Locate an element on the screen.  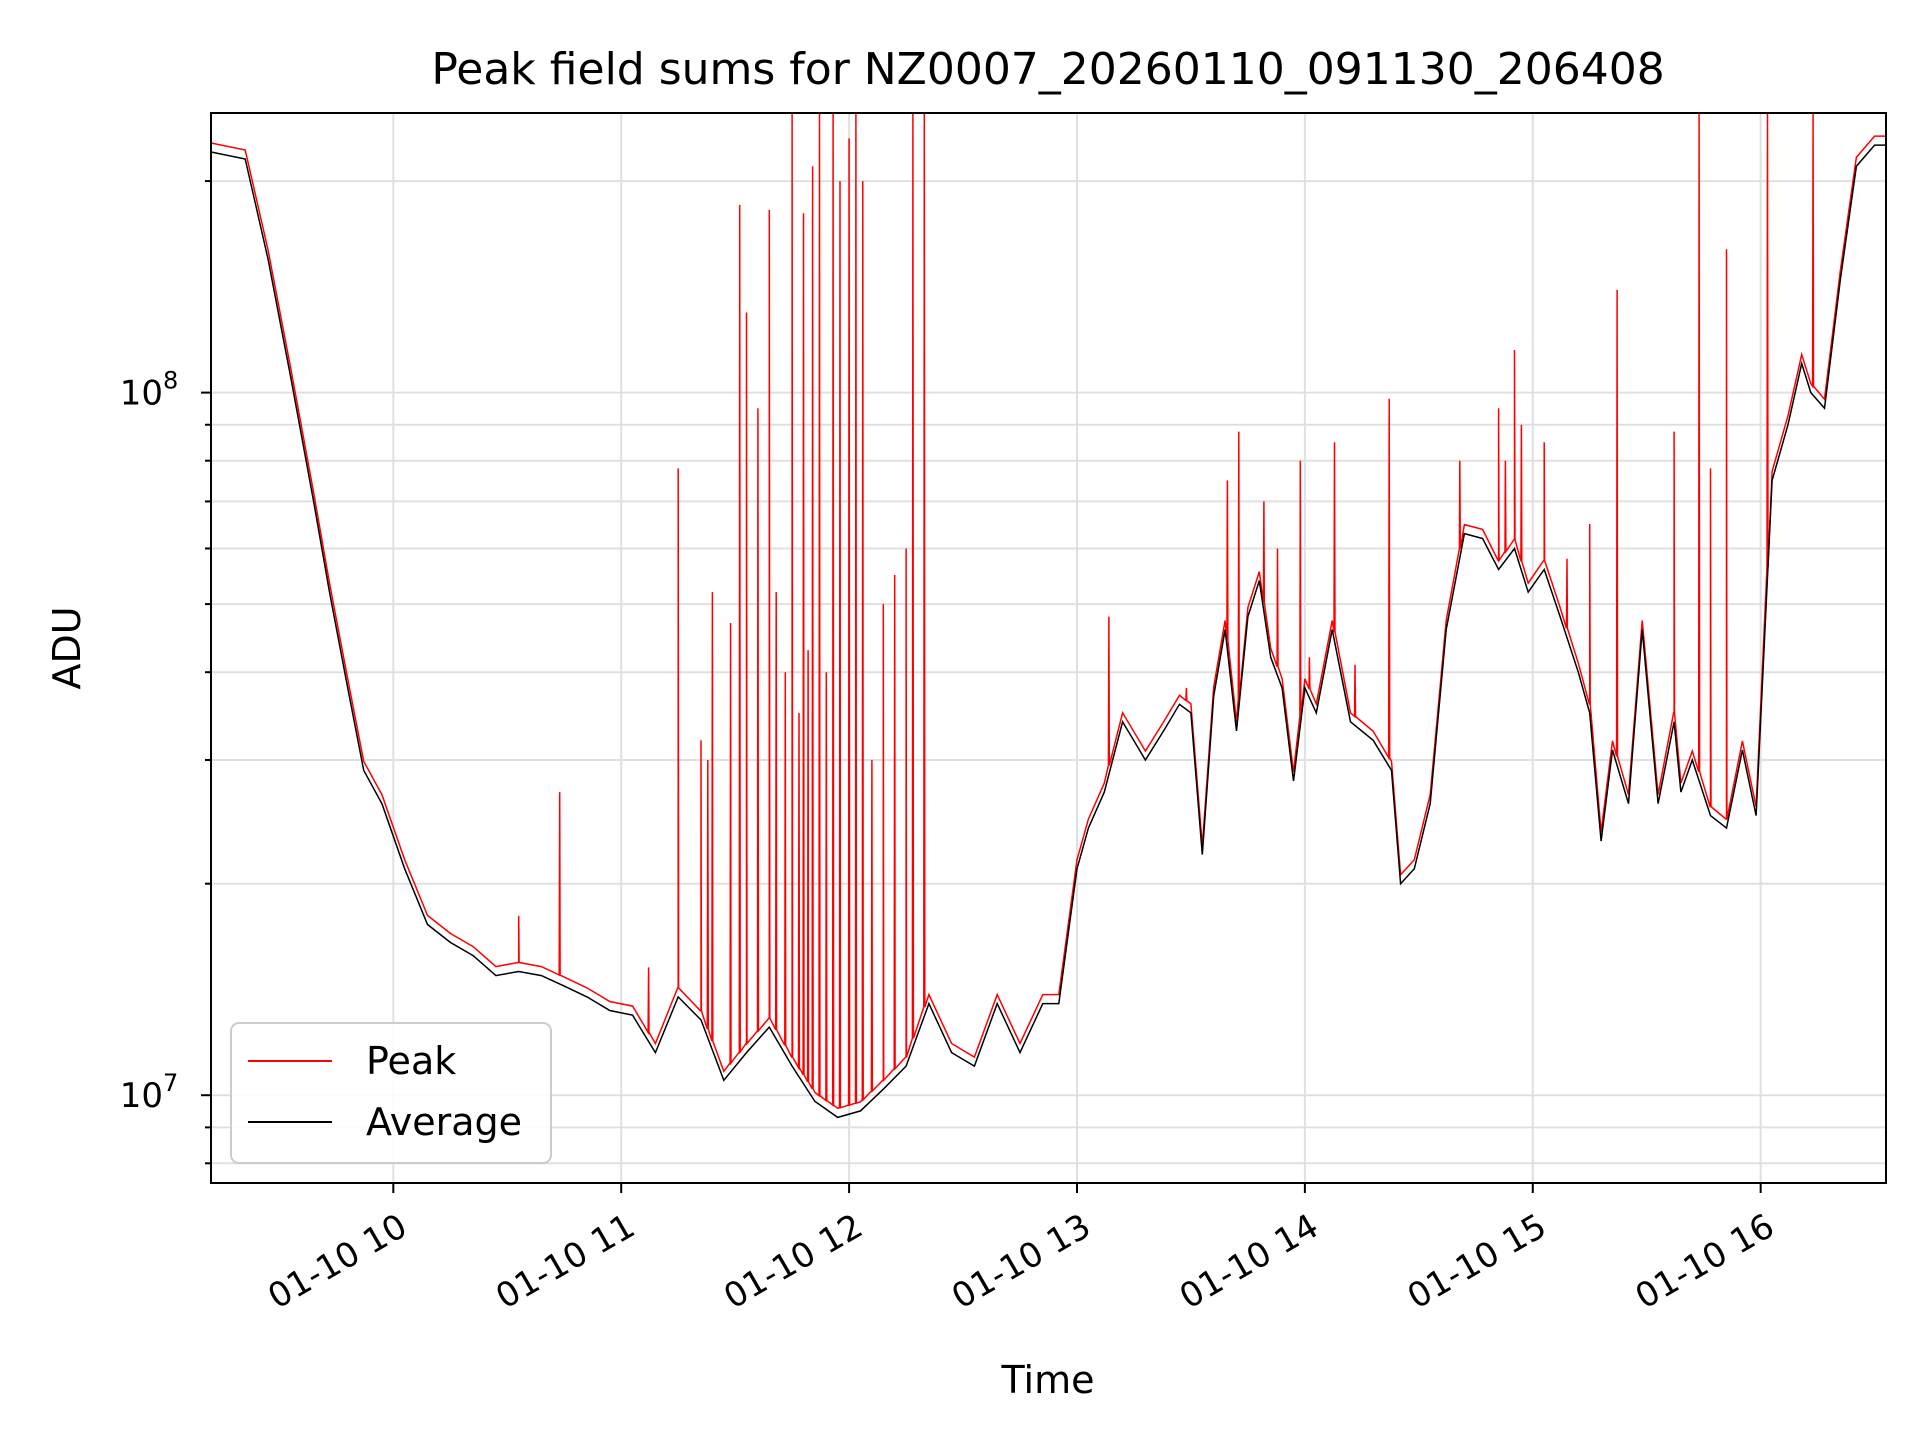
legend-box is located at coordinates (391, 1093).